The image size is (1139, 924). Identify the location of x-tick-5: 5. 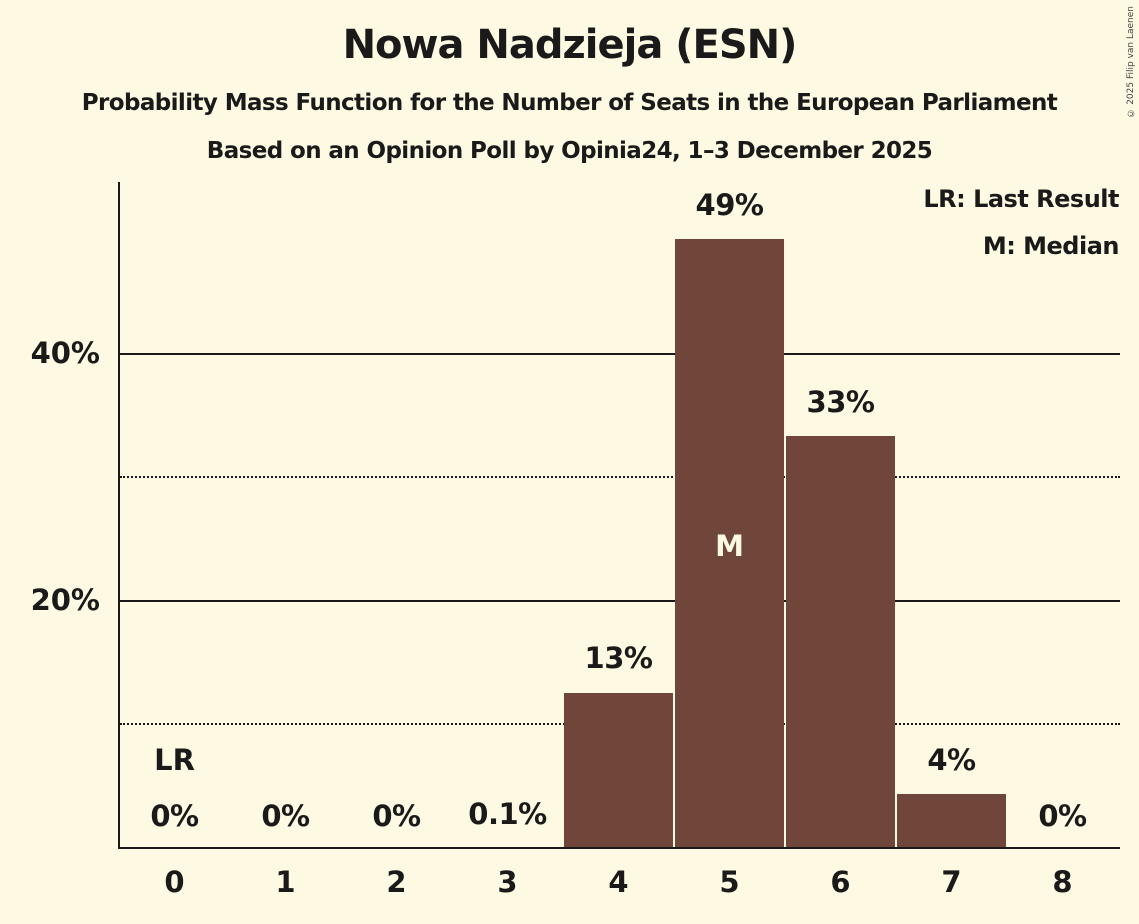
(729, 882).